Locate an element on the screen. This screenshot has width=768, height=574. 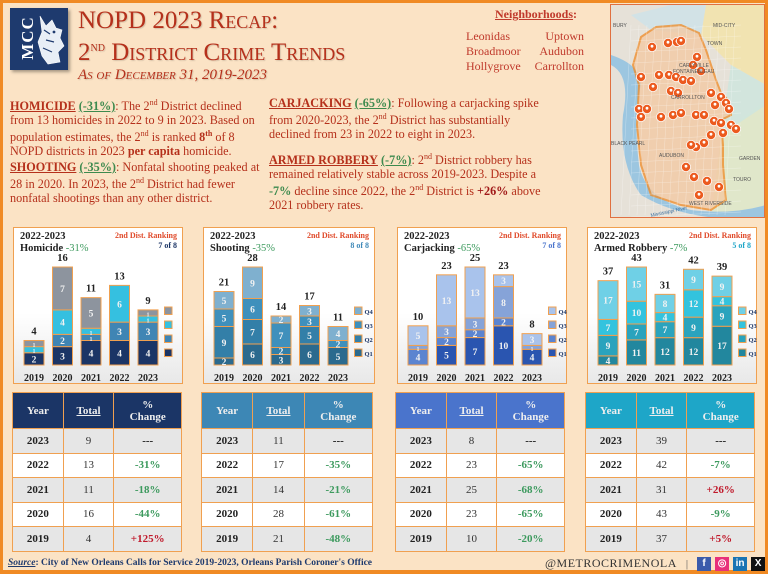
table-row: 2022 42 -7% is located at coordinates (670, 465).